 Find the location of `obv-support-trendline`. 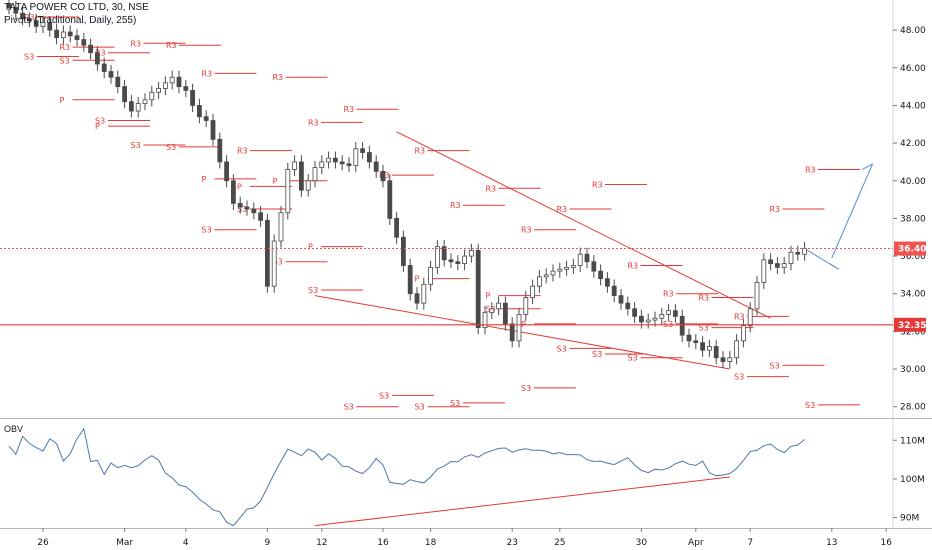

obv-support-trendline is located at coordinates (522, 501).